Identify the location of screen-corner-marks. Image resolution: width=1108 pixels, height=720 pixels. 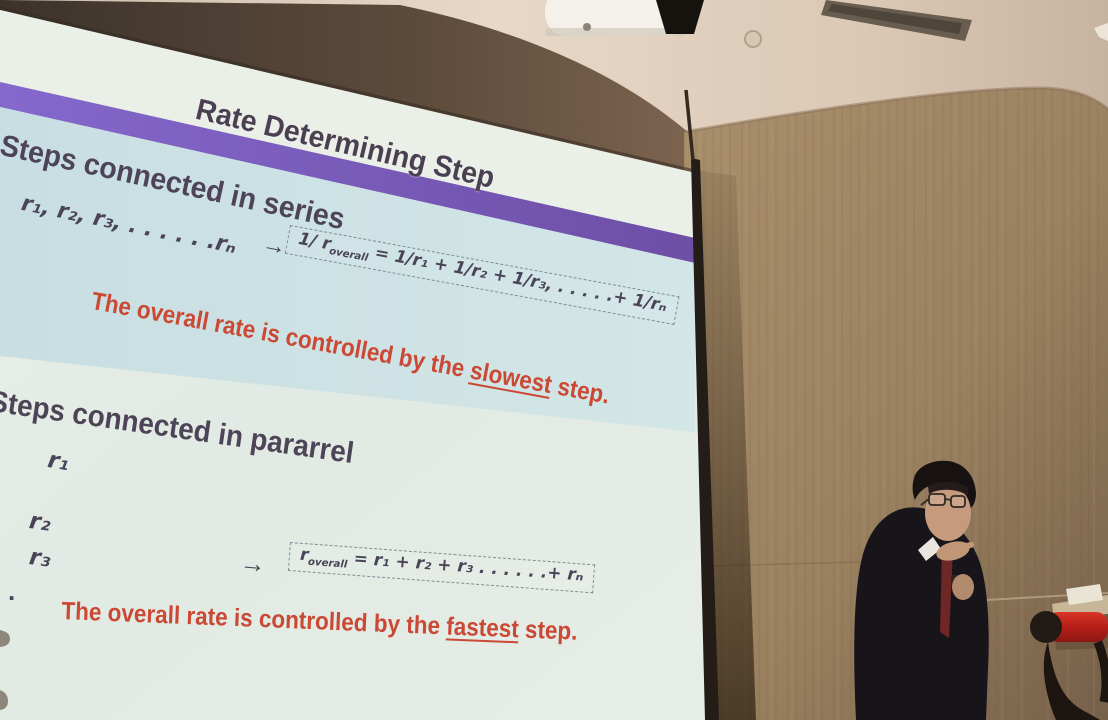
(5, 670).